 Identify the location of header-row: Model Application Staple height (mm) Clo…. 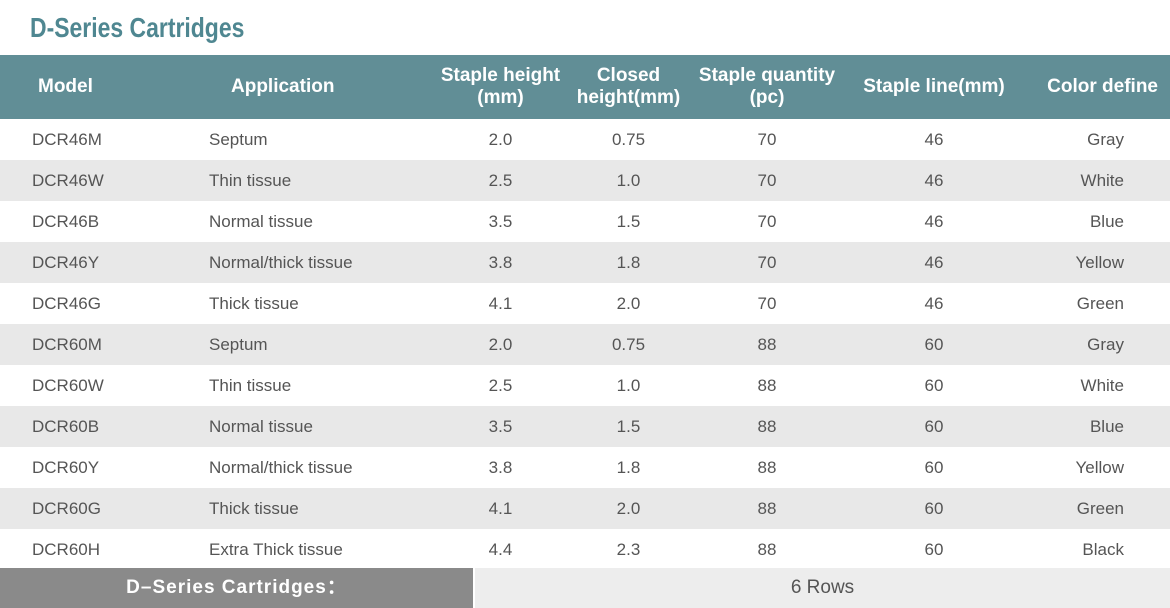
(585, 87).